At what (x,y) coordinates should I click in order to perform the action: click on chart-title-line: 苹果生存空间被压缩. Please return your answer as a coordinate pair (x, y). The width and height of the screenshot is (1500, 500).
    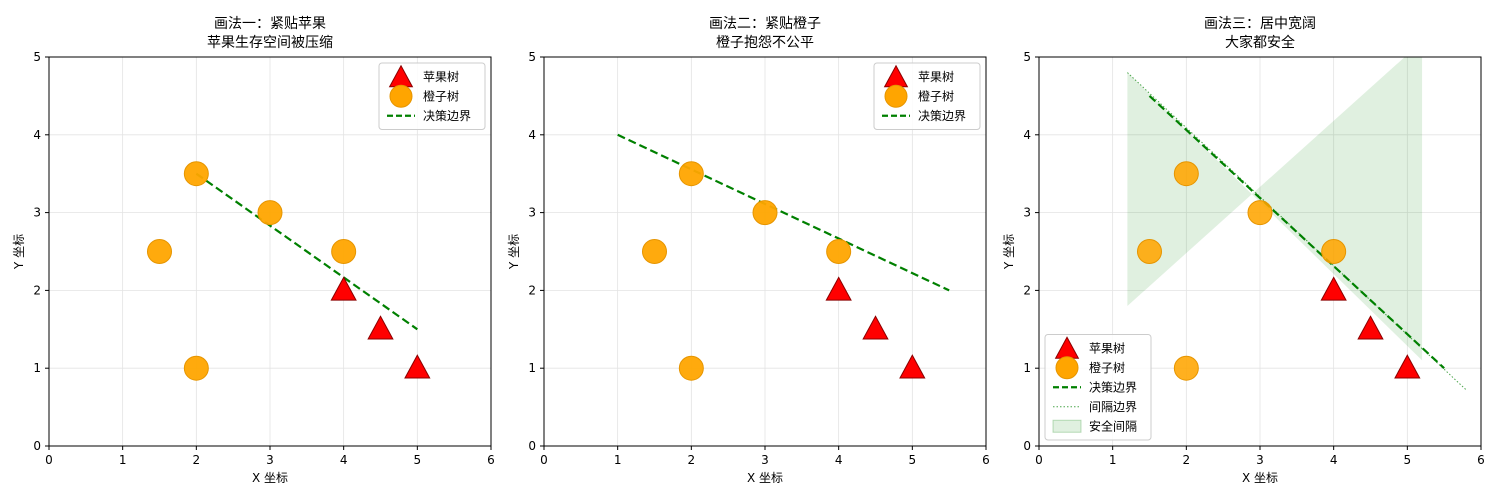
    Looking at the image, I should click on (270, 43).